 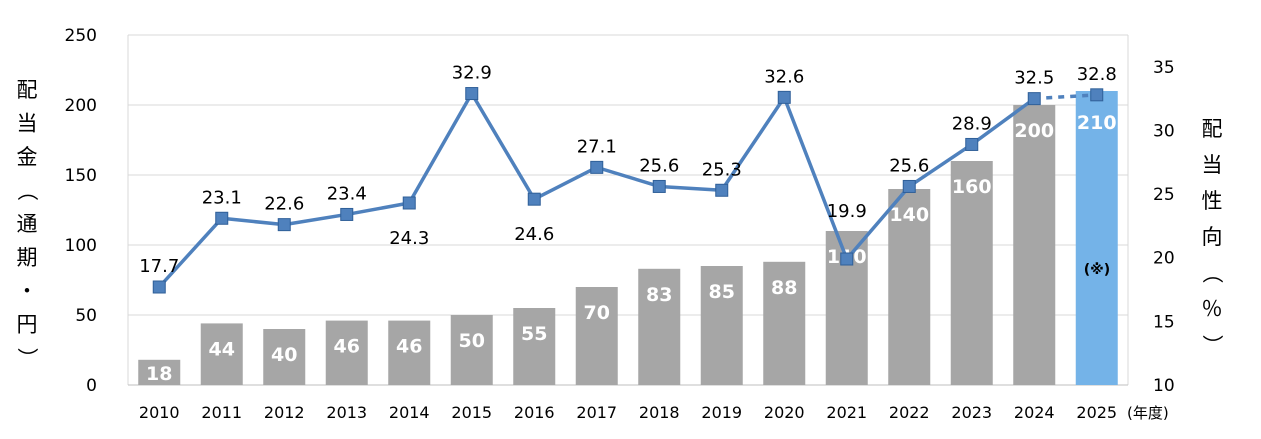 I want to click on bar-value-label: 40, so click(x=284, y=355).